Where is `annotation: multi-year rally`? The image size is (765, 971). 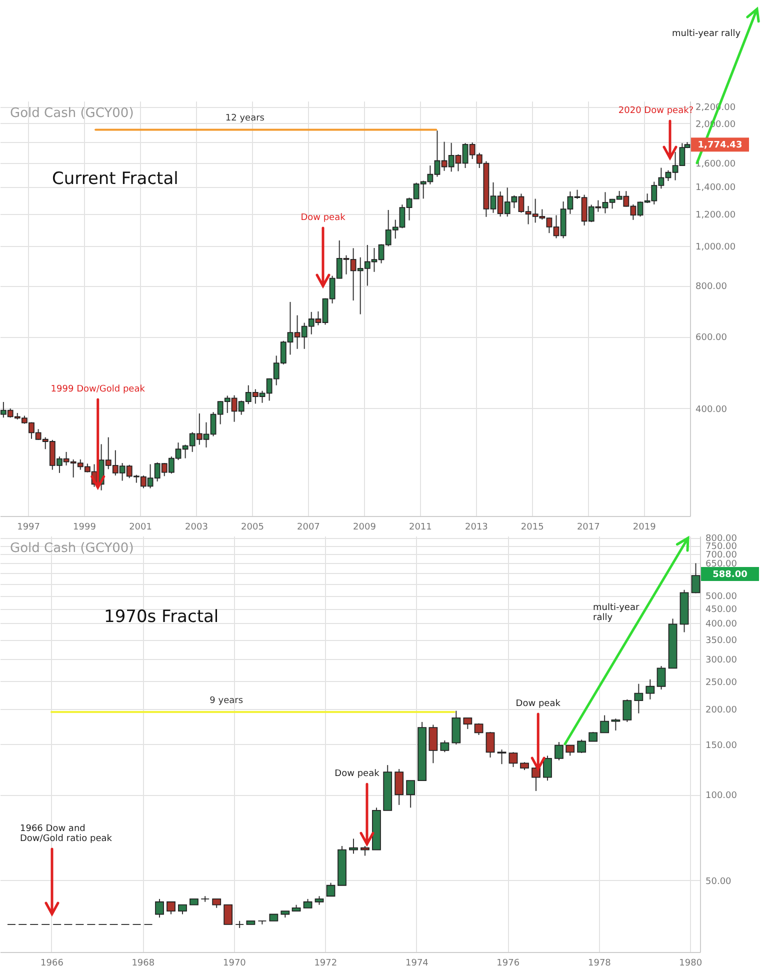
annotation: multi-year rally is located at coordinates (616, 613).